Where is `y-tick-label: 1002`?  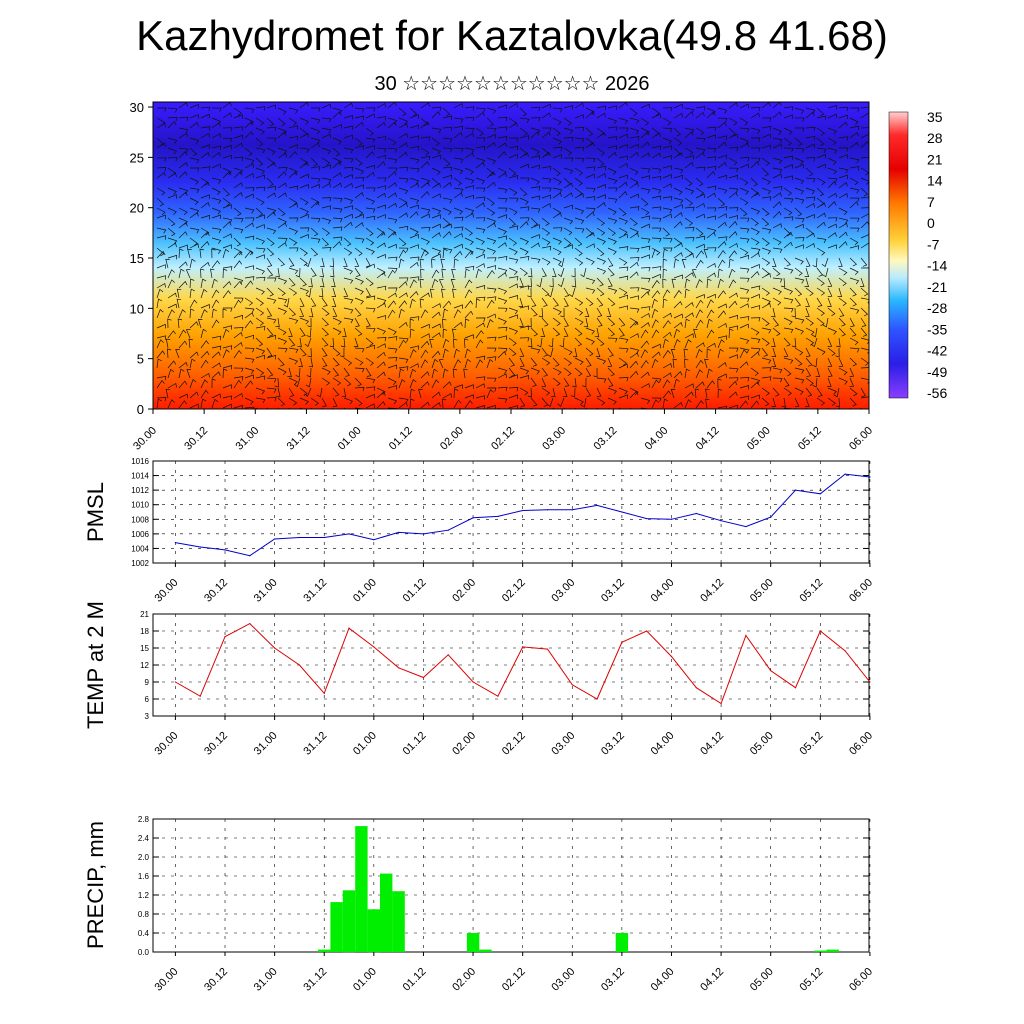 y-tick-label: 1002 is located at coordinates (140, 563).